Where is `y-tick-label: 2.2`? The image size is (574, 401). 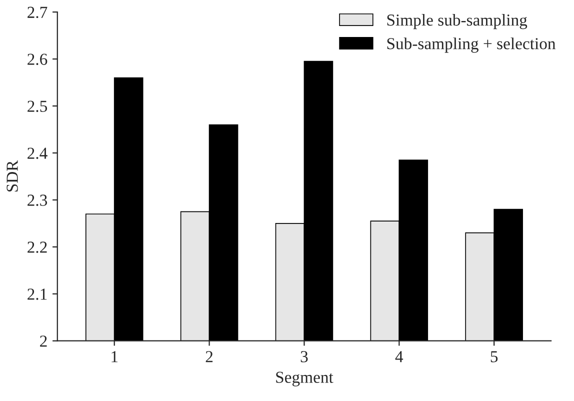
y-tick-label: 2.2 is located at coordinates (37, 247).